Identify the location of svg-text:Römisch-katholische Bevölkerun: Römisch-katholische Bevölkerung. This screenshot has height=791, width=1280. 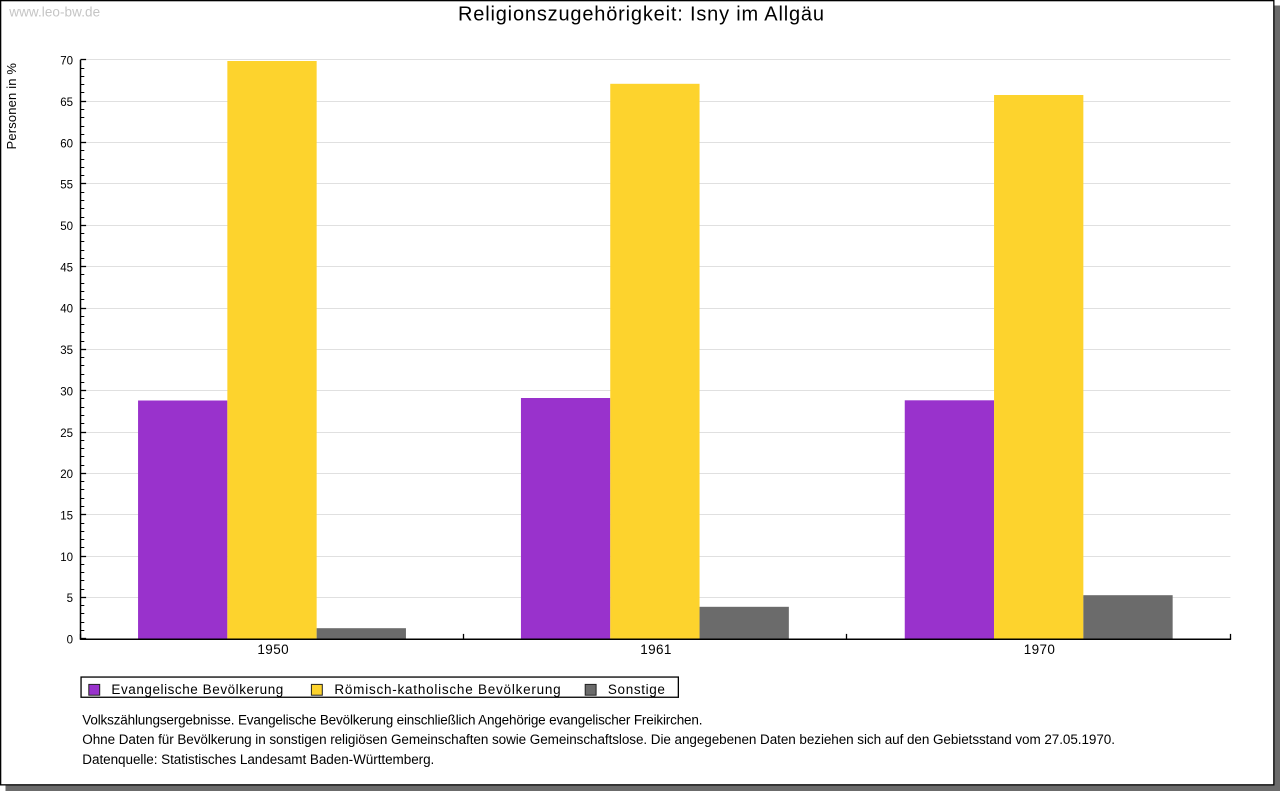
(447, 689).